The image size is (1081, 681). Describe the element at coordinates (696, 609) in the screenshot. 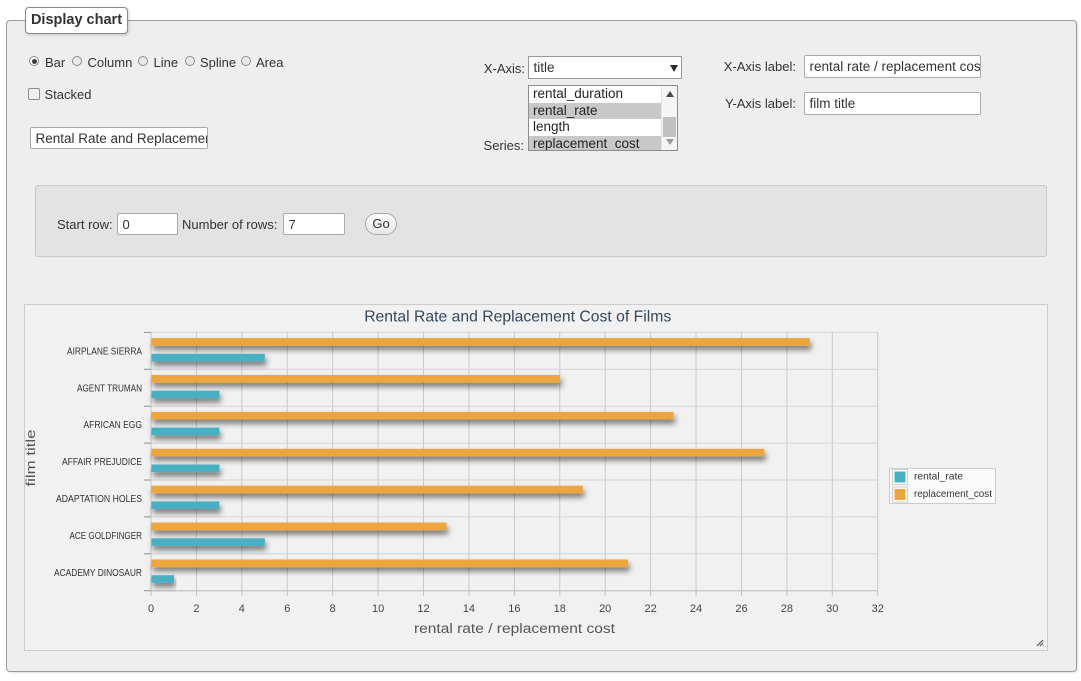

I see `svg-text: 24` at that location.